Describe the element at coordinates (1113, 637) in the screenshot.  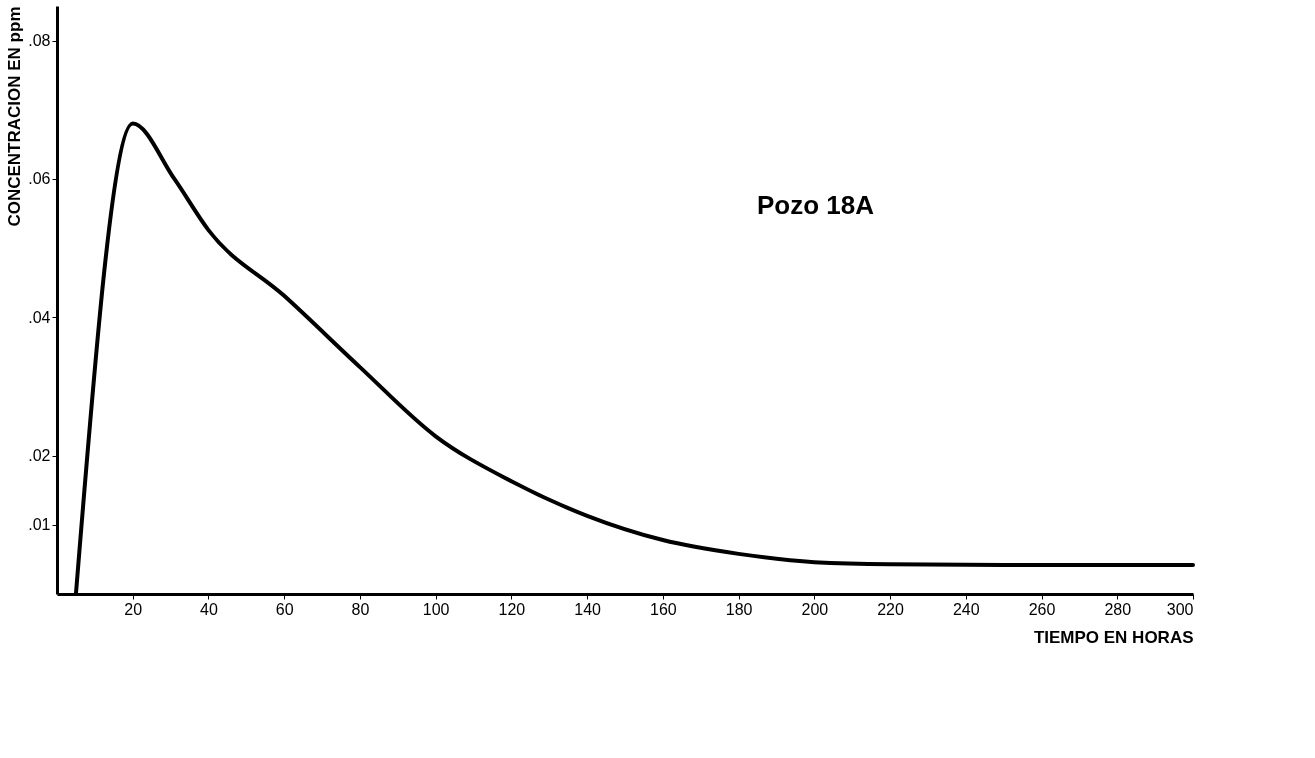
I see `x-axis-title: TIEMPO EN HORAS` at that location.